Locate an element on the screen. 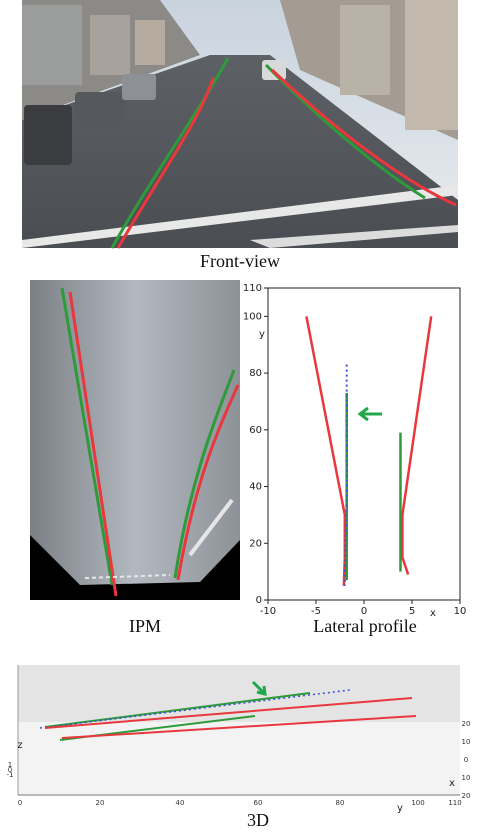  caption-3d: 3D is located at coordinates (258, 820).